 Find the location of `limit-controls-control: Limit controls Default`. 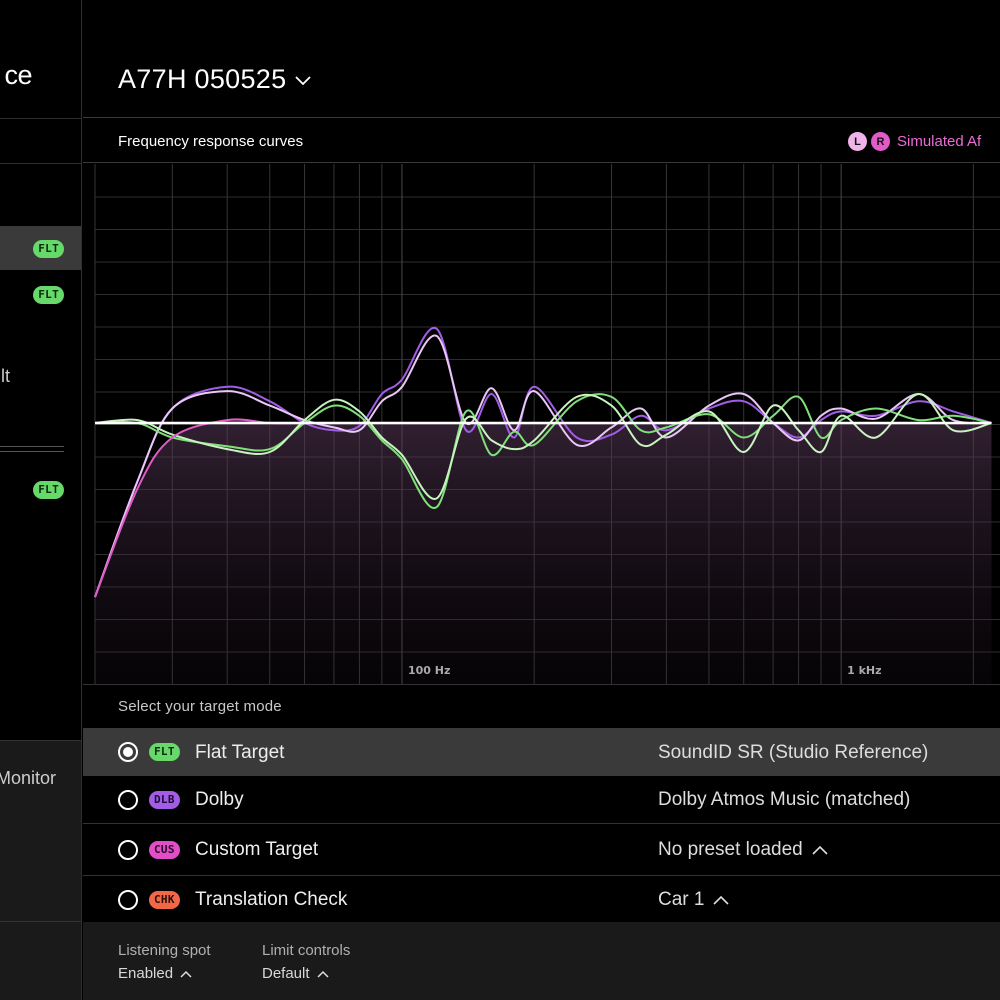

limit-controls-control: Limit controls Default is located at coordinates (306, 962).